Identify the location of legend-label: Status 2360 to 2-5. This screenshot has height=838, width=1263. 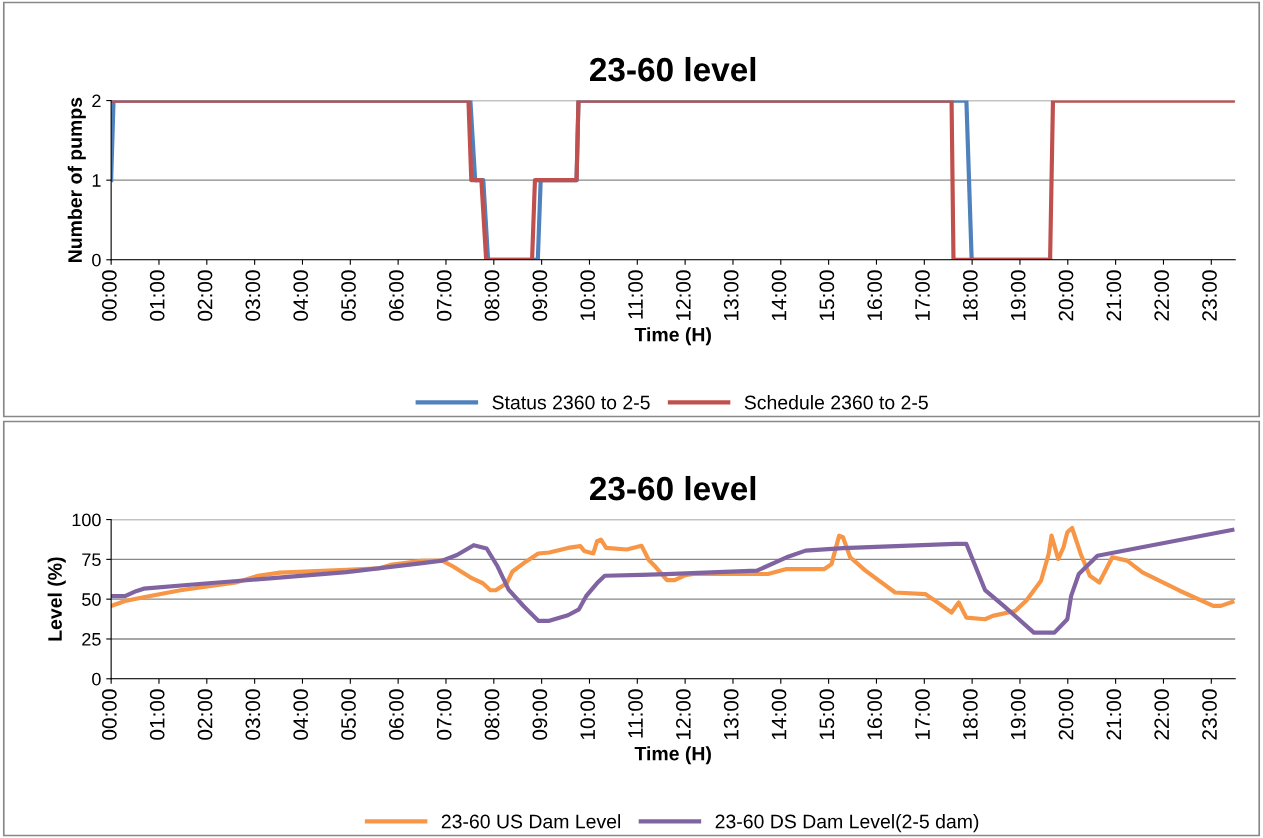
(571, 402).